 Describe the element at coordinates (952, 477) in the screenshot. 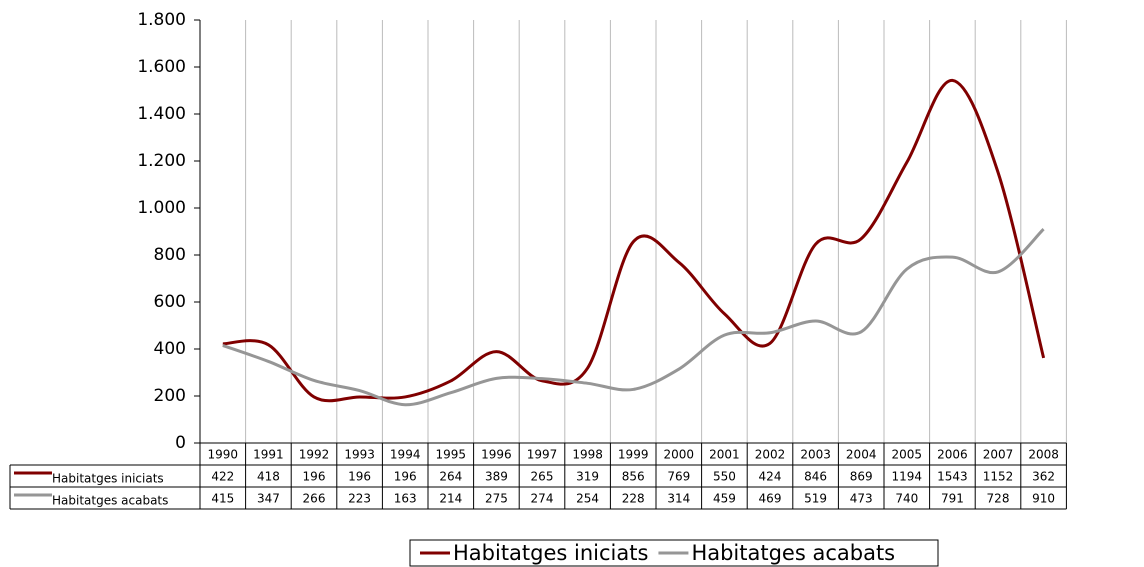

I see `table-value: 1543` at that location.